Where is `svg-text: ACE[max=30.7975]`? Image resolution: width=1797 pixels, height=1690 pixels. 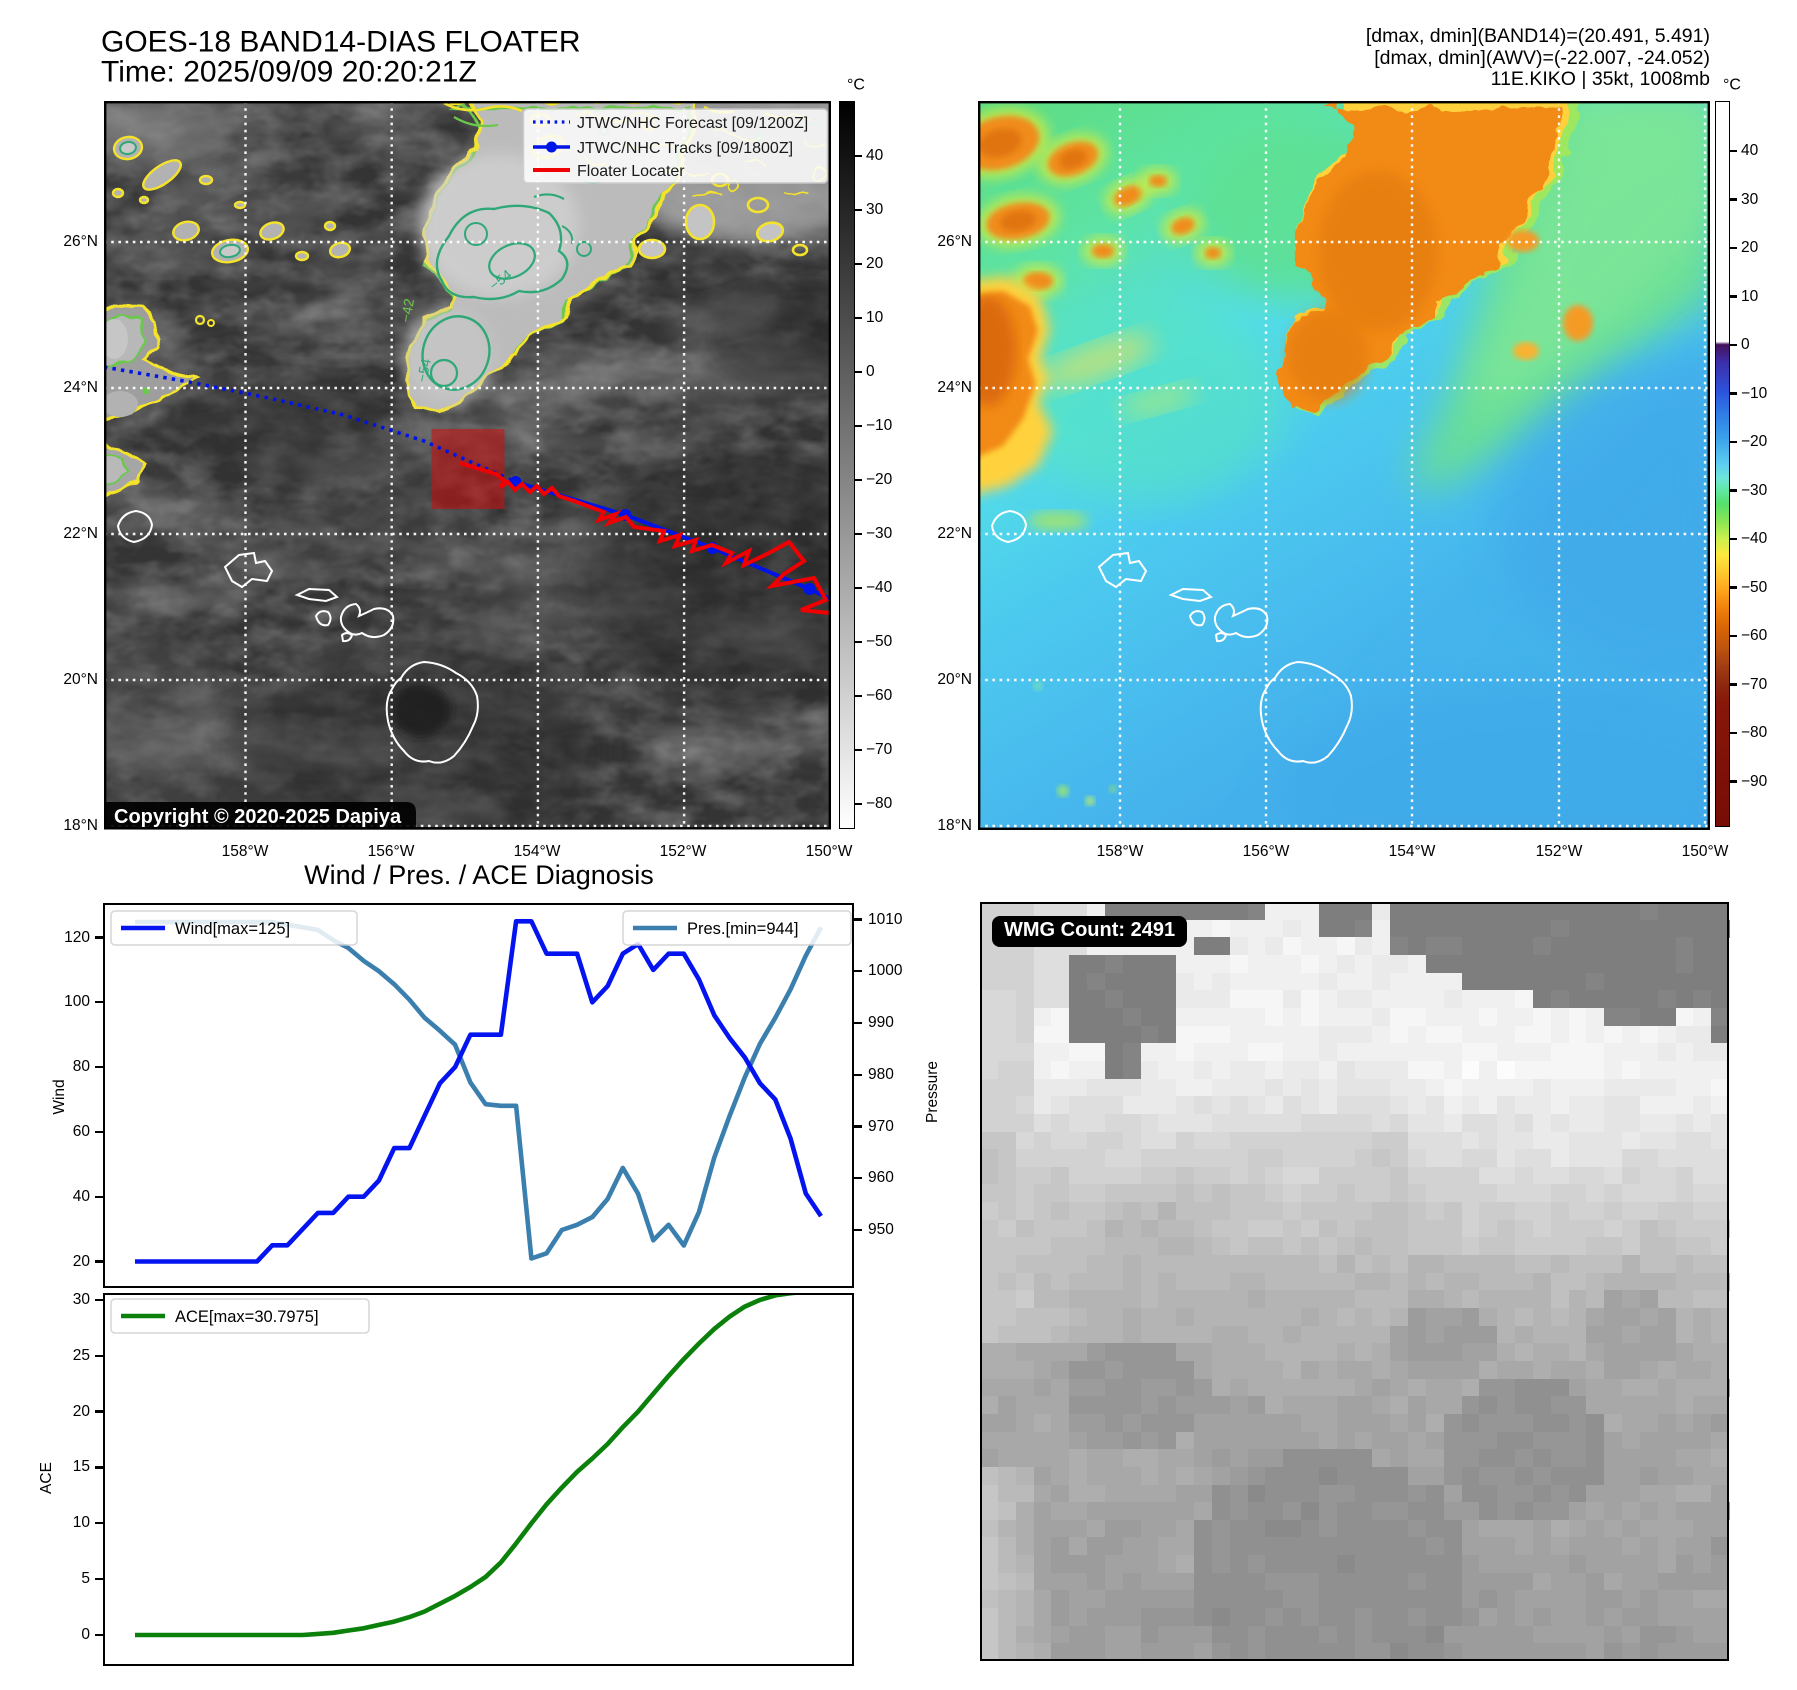
svg-text: ACE[max=30.7975] is located at coordinates (247, 1317).